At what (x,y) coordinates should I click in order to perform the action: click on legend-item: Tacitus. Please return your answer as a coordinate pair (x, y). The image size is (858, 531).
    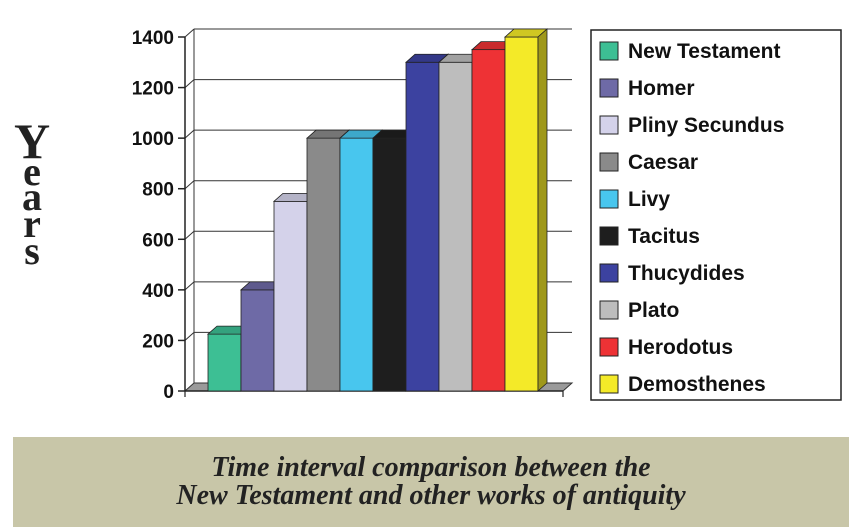
    Looking at the image, I should click on (649, 236).